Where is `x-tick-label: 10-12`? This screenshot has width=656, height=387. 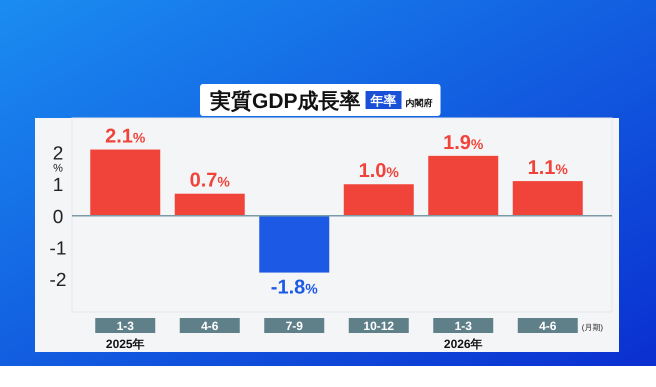
x-tick-label: 10-12 is located at coordinates (378, 326).